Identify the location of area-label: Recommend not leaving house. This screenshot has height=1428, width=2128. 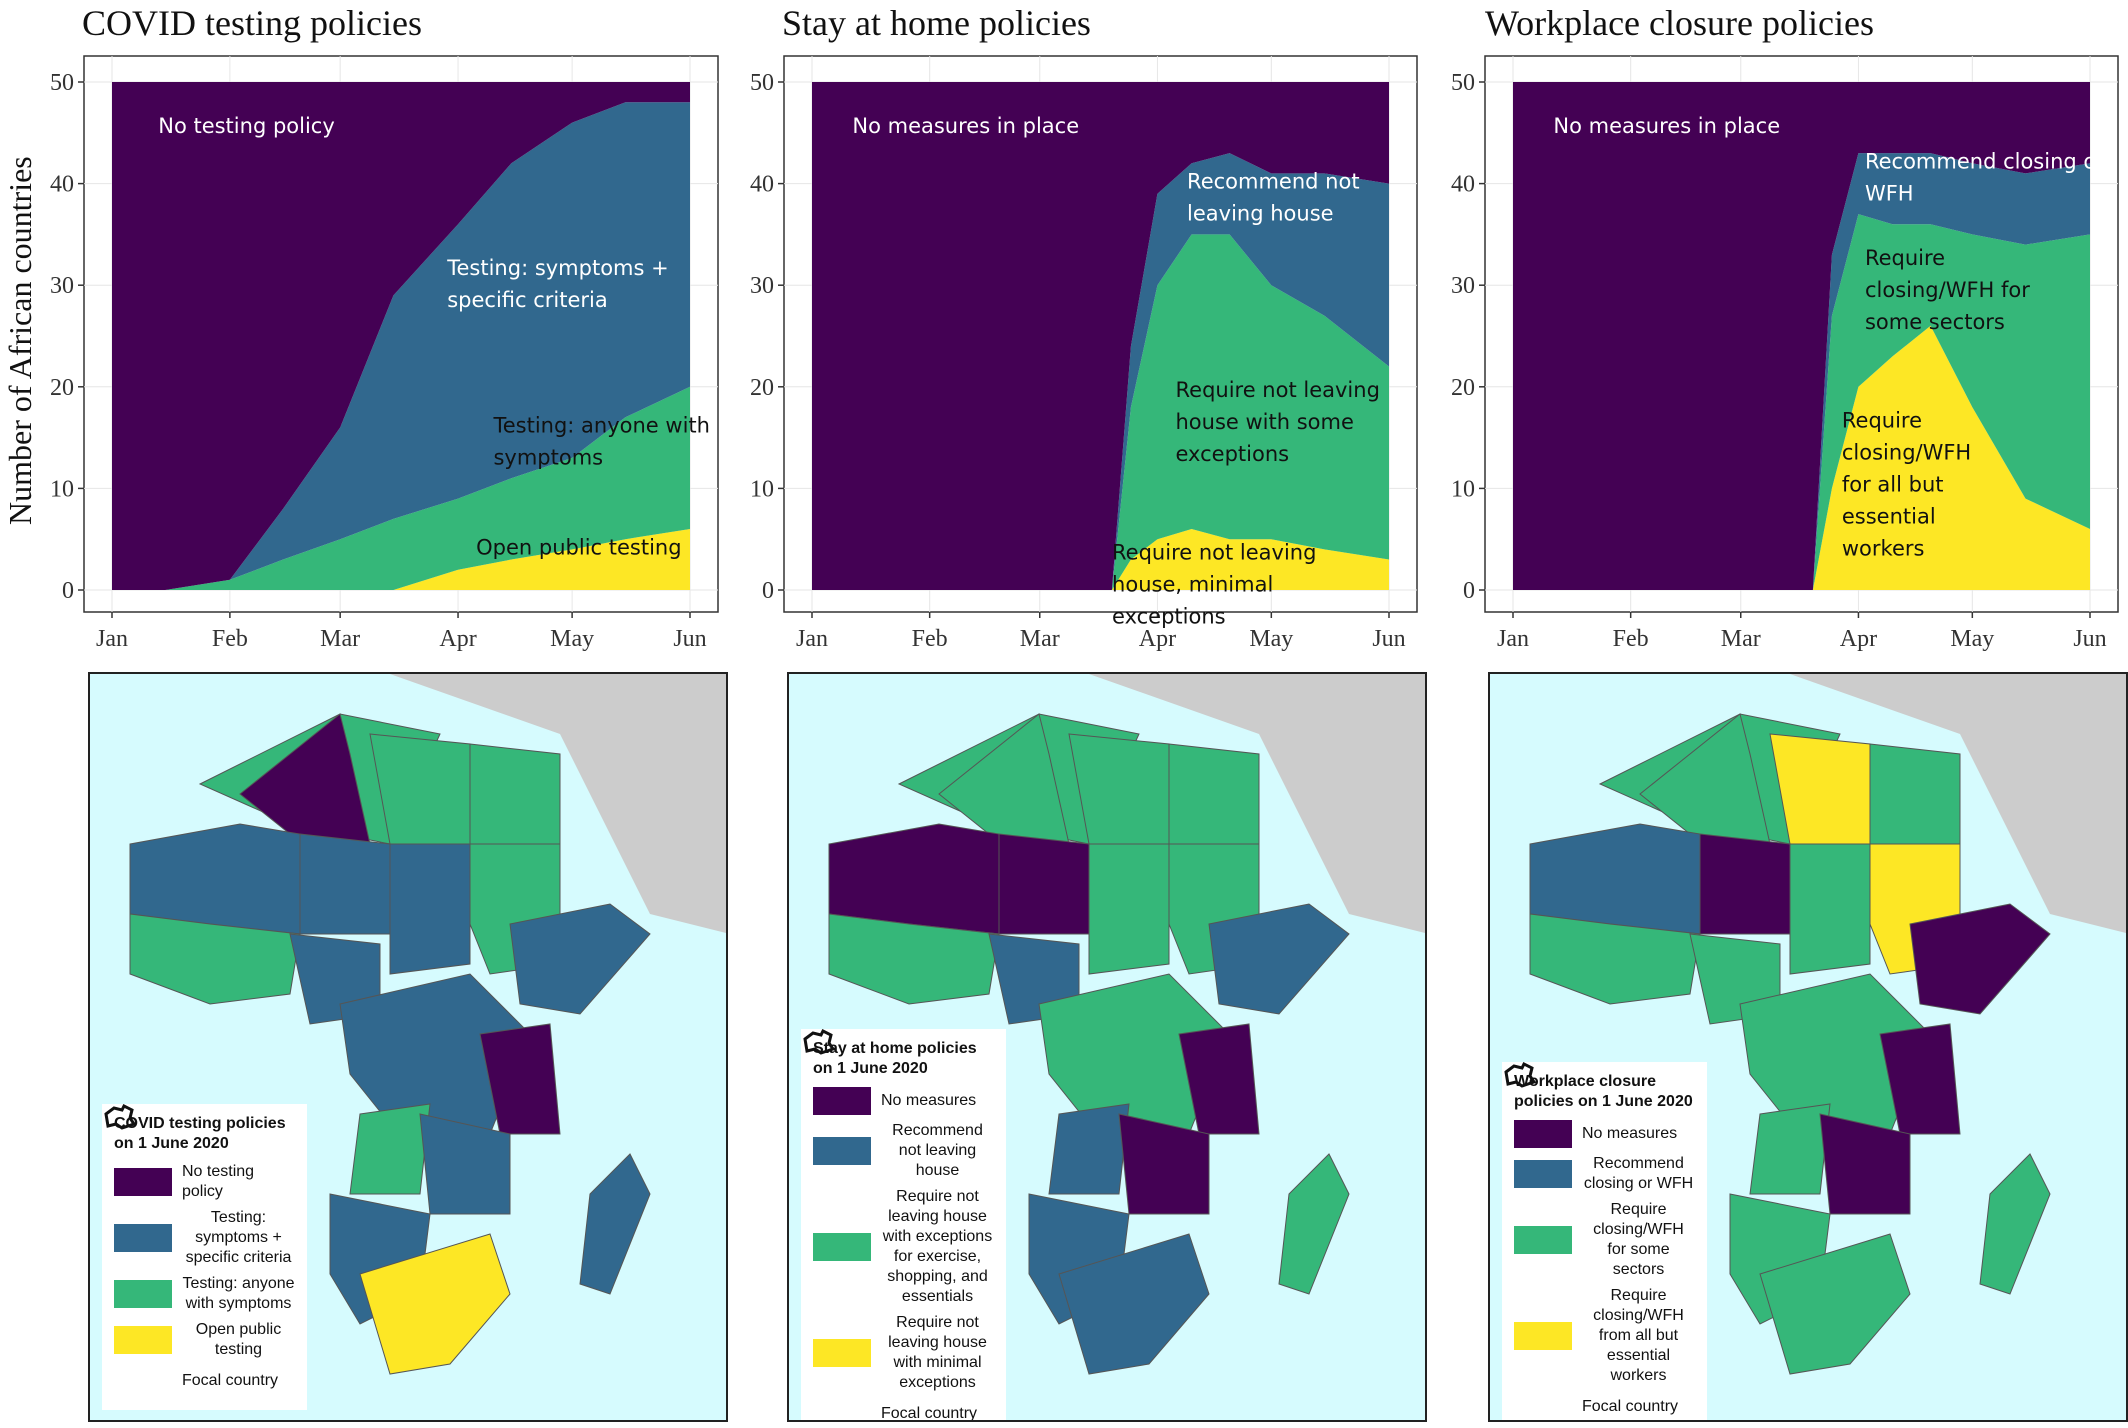
(1273, 198).